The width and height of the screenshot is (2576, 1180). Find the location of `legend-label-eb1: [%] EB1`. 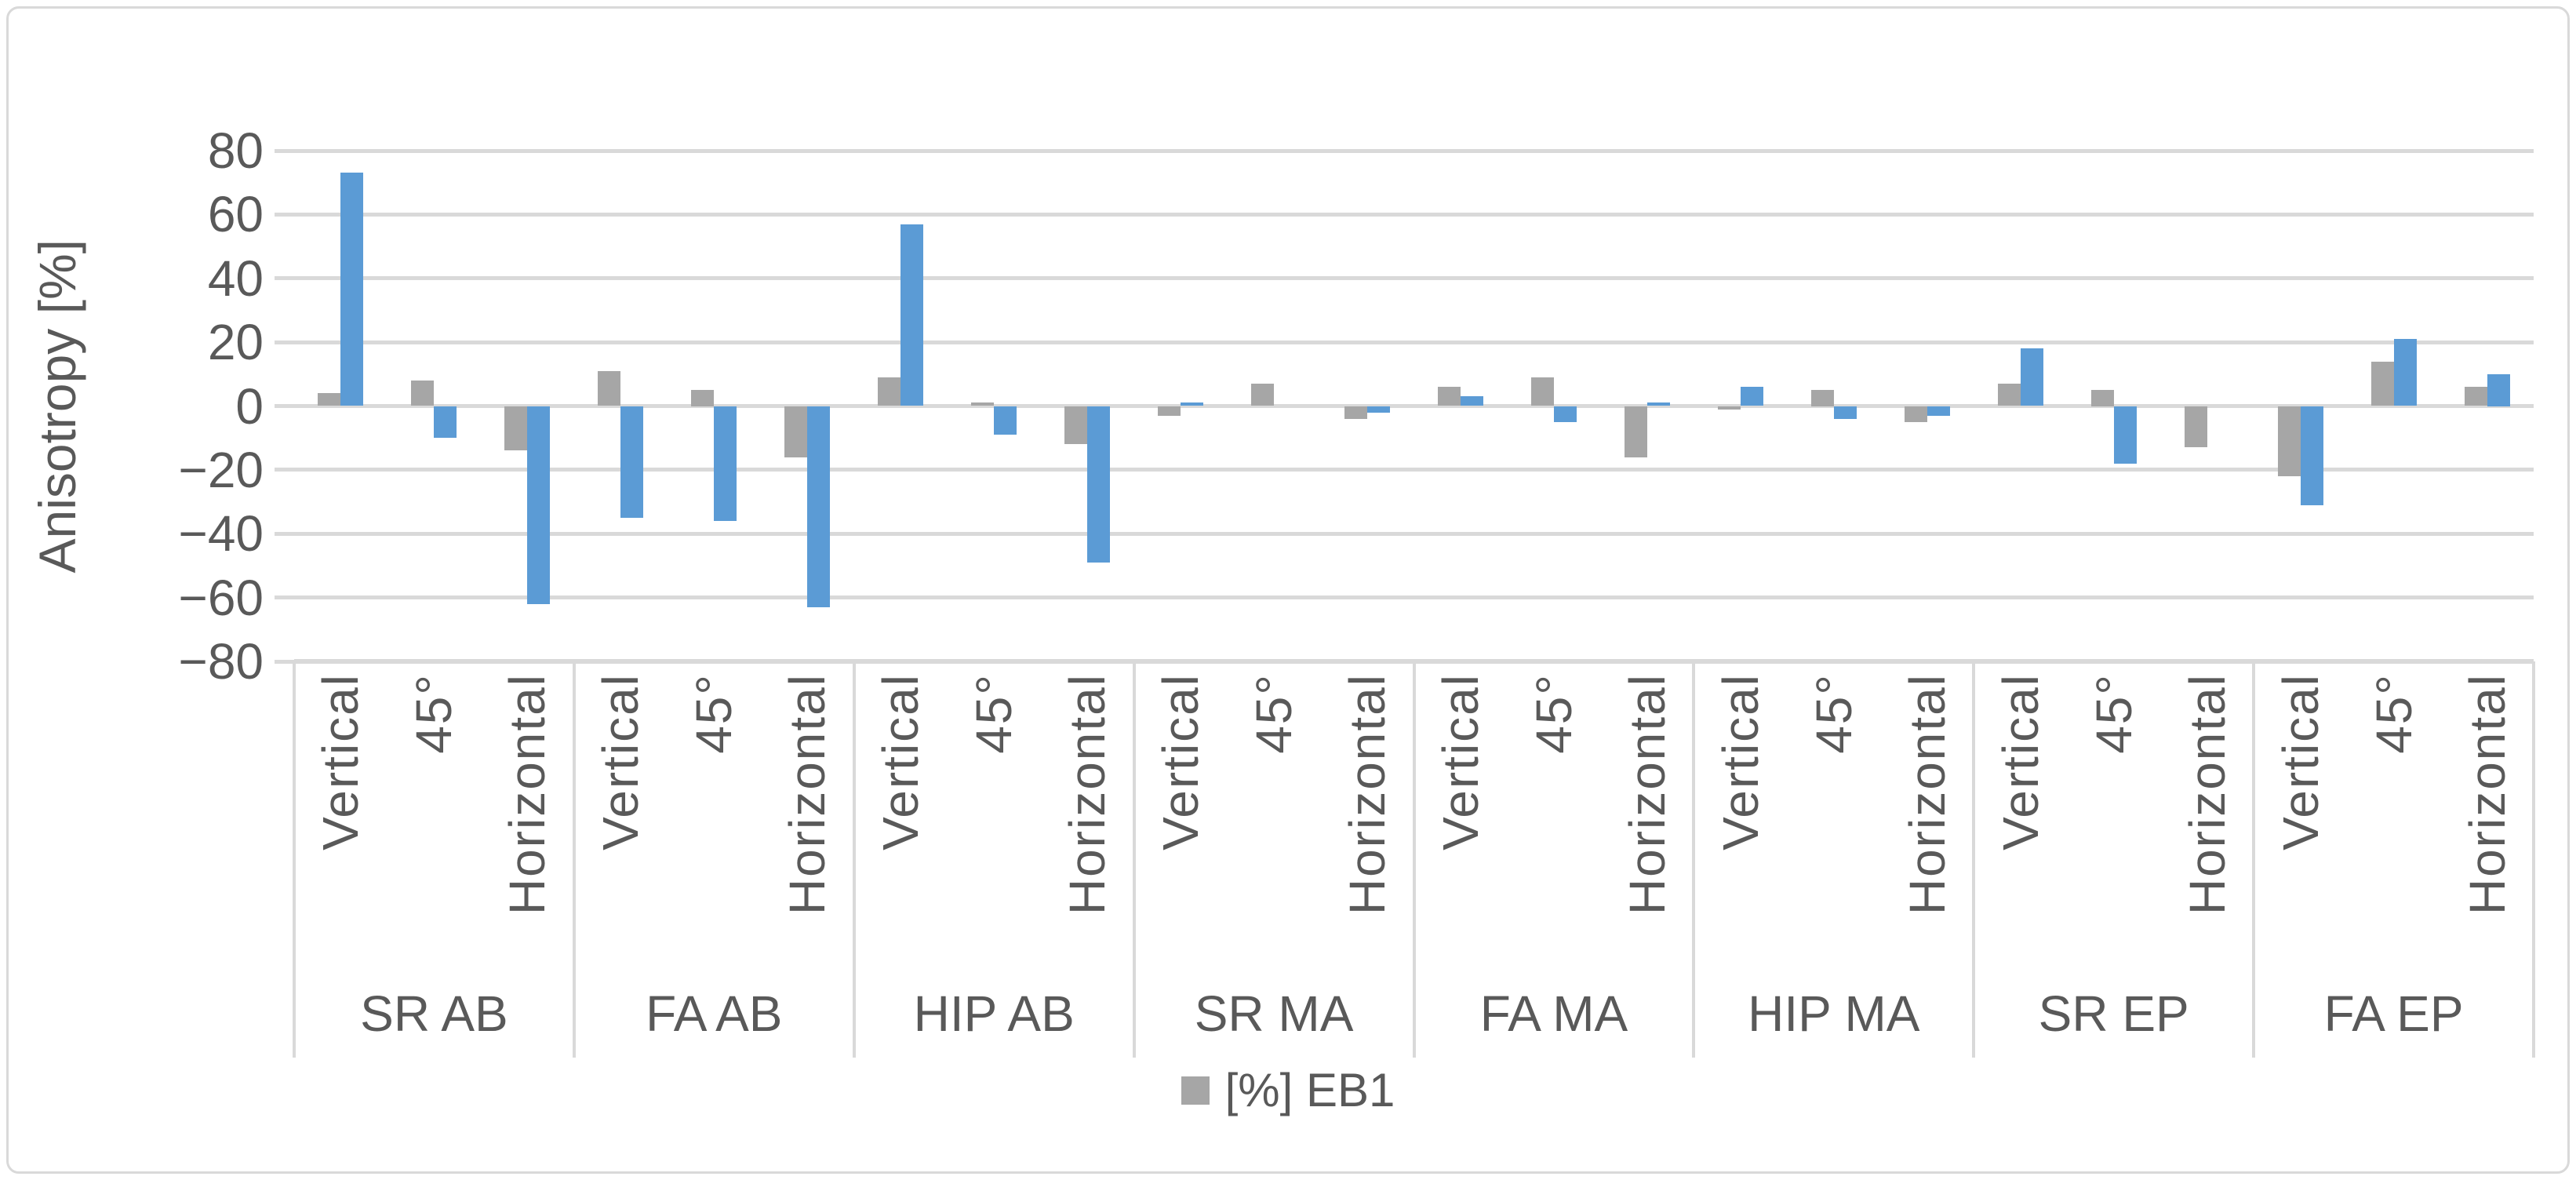

legend-label-eb1: [%] EB1 is located at coordinates (1309, 1090).